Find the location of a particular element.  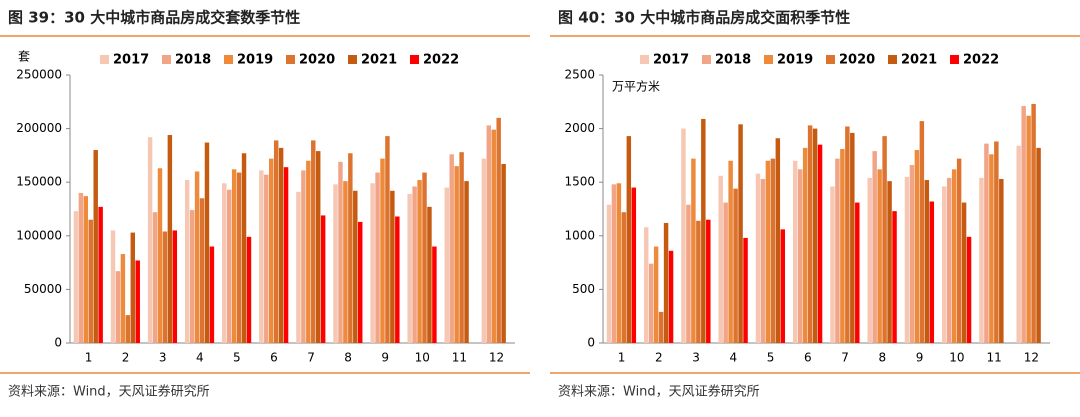

legend-label: 2021 is located at coordinates (379, 60).